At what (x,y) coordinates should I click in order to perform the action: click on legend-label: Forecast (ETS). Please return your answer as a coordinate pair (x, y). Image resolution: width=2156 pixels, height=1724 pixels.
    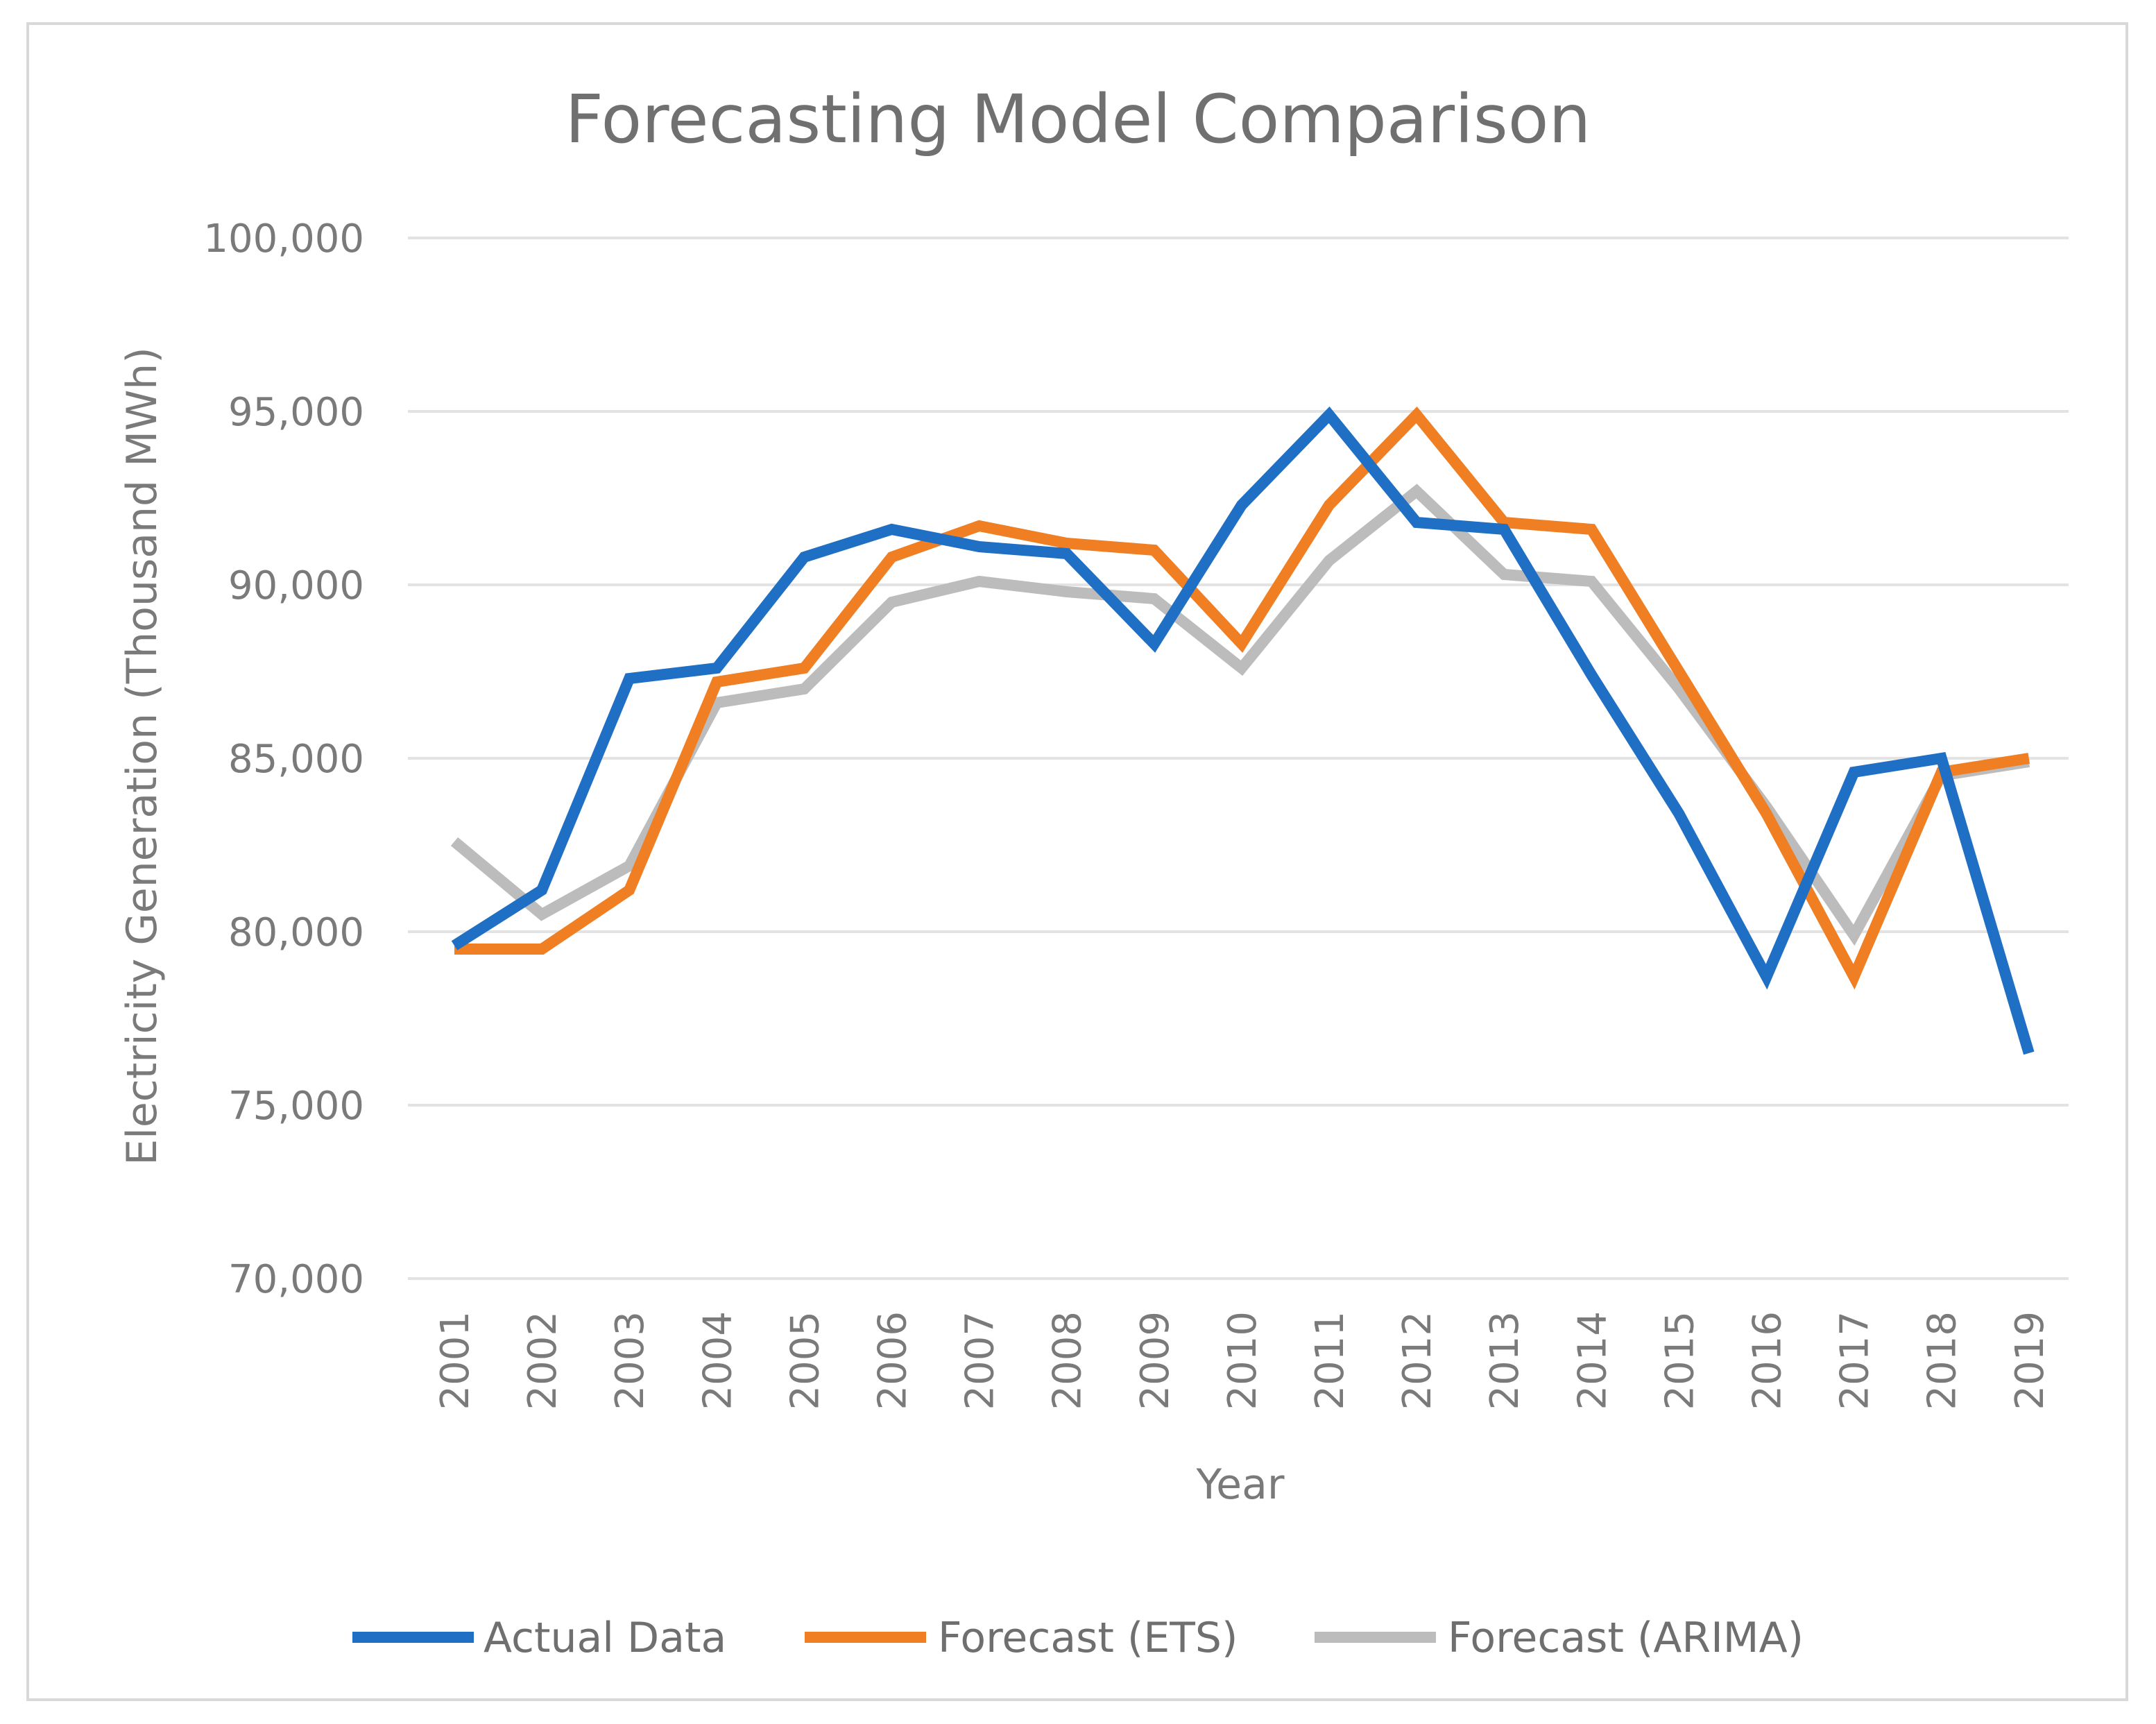
    Looking at the image, I should click on (1088, 1638).